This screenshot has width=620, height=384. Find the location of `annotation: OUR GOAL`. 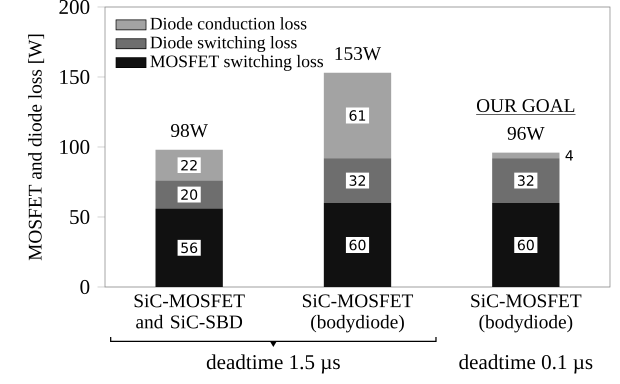

annotation: OUR GOAL is located at coordinates (525, 105).